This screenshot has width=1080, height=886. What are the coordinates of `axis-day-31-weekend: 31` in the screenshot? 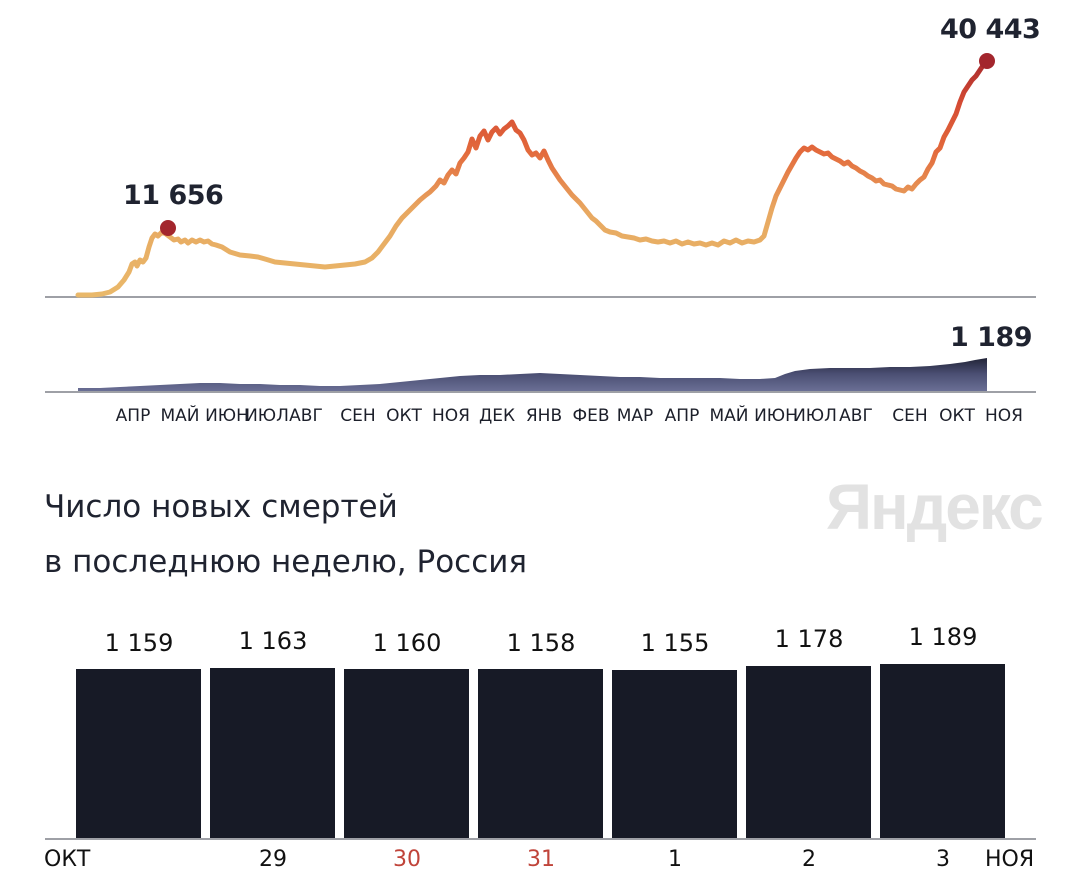 It's located at (541, 859).